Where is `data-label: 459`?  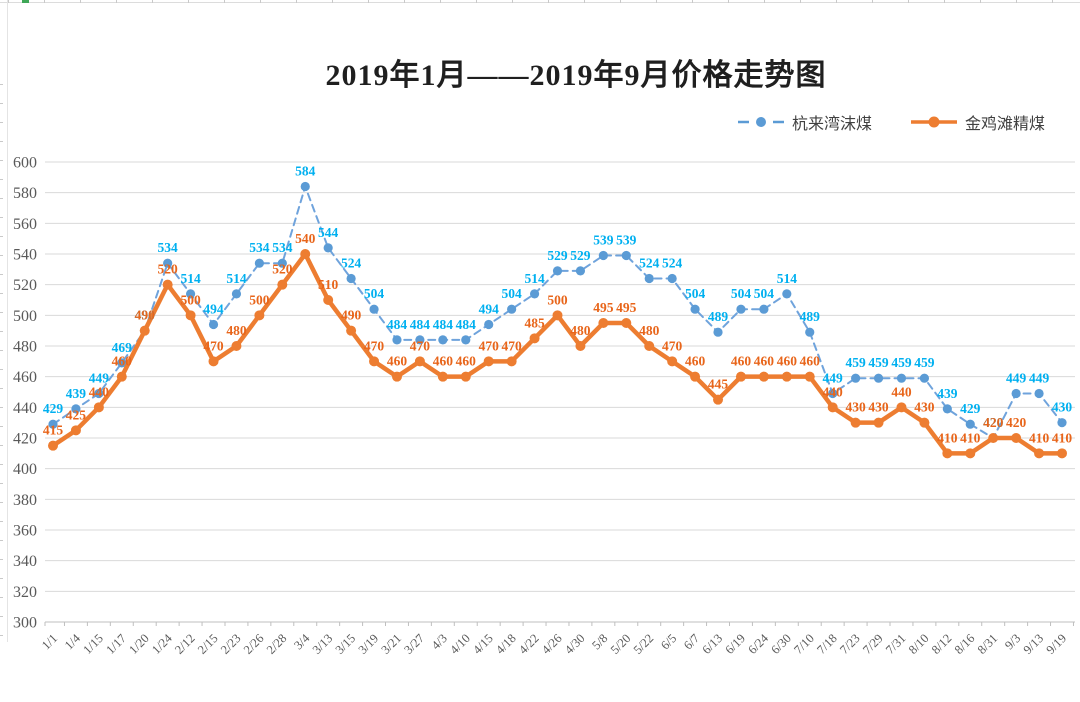 data-label: 459 is located at coordinates (924, 362).